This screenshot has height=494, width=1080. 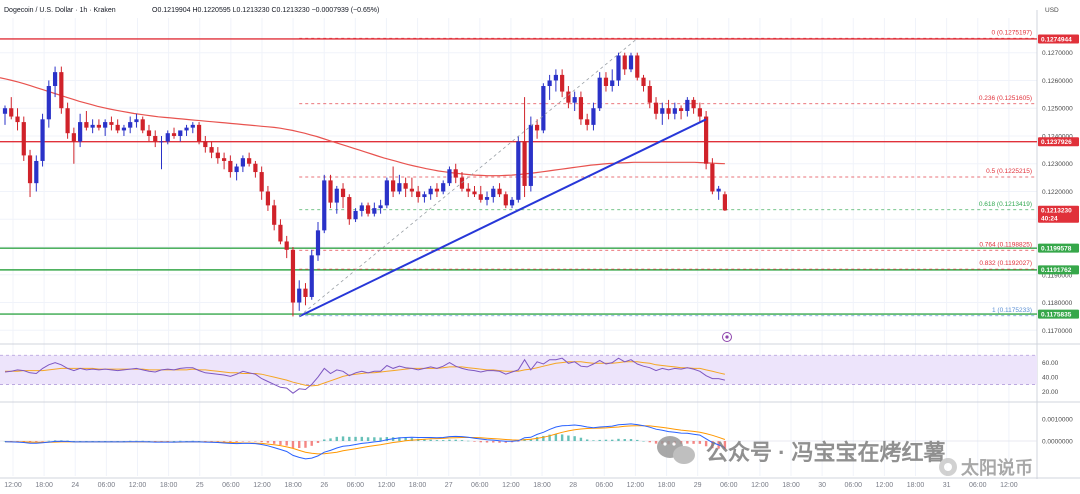 I want to click on price-tag: 0.1191762, so click(x=1058, y=270).